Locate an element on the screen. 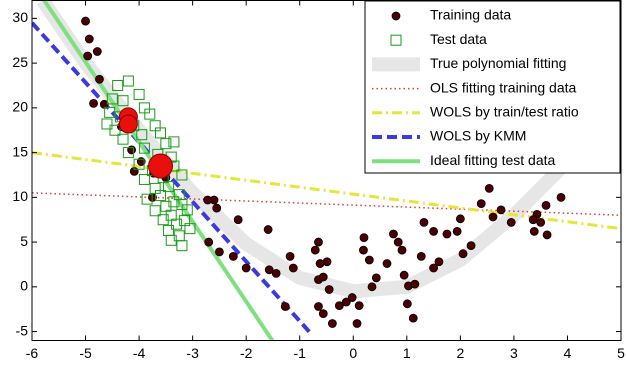  x-tick-label: 5 is located at coordinates (621, 353).